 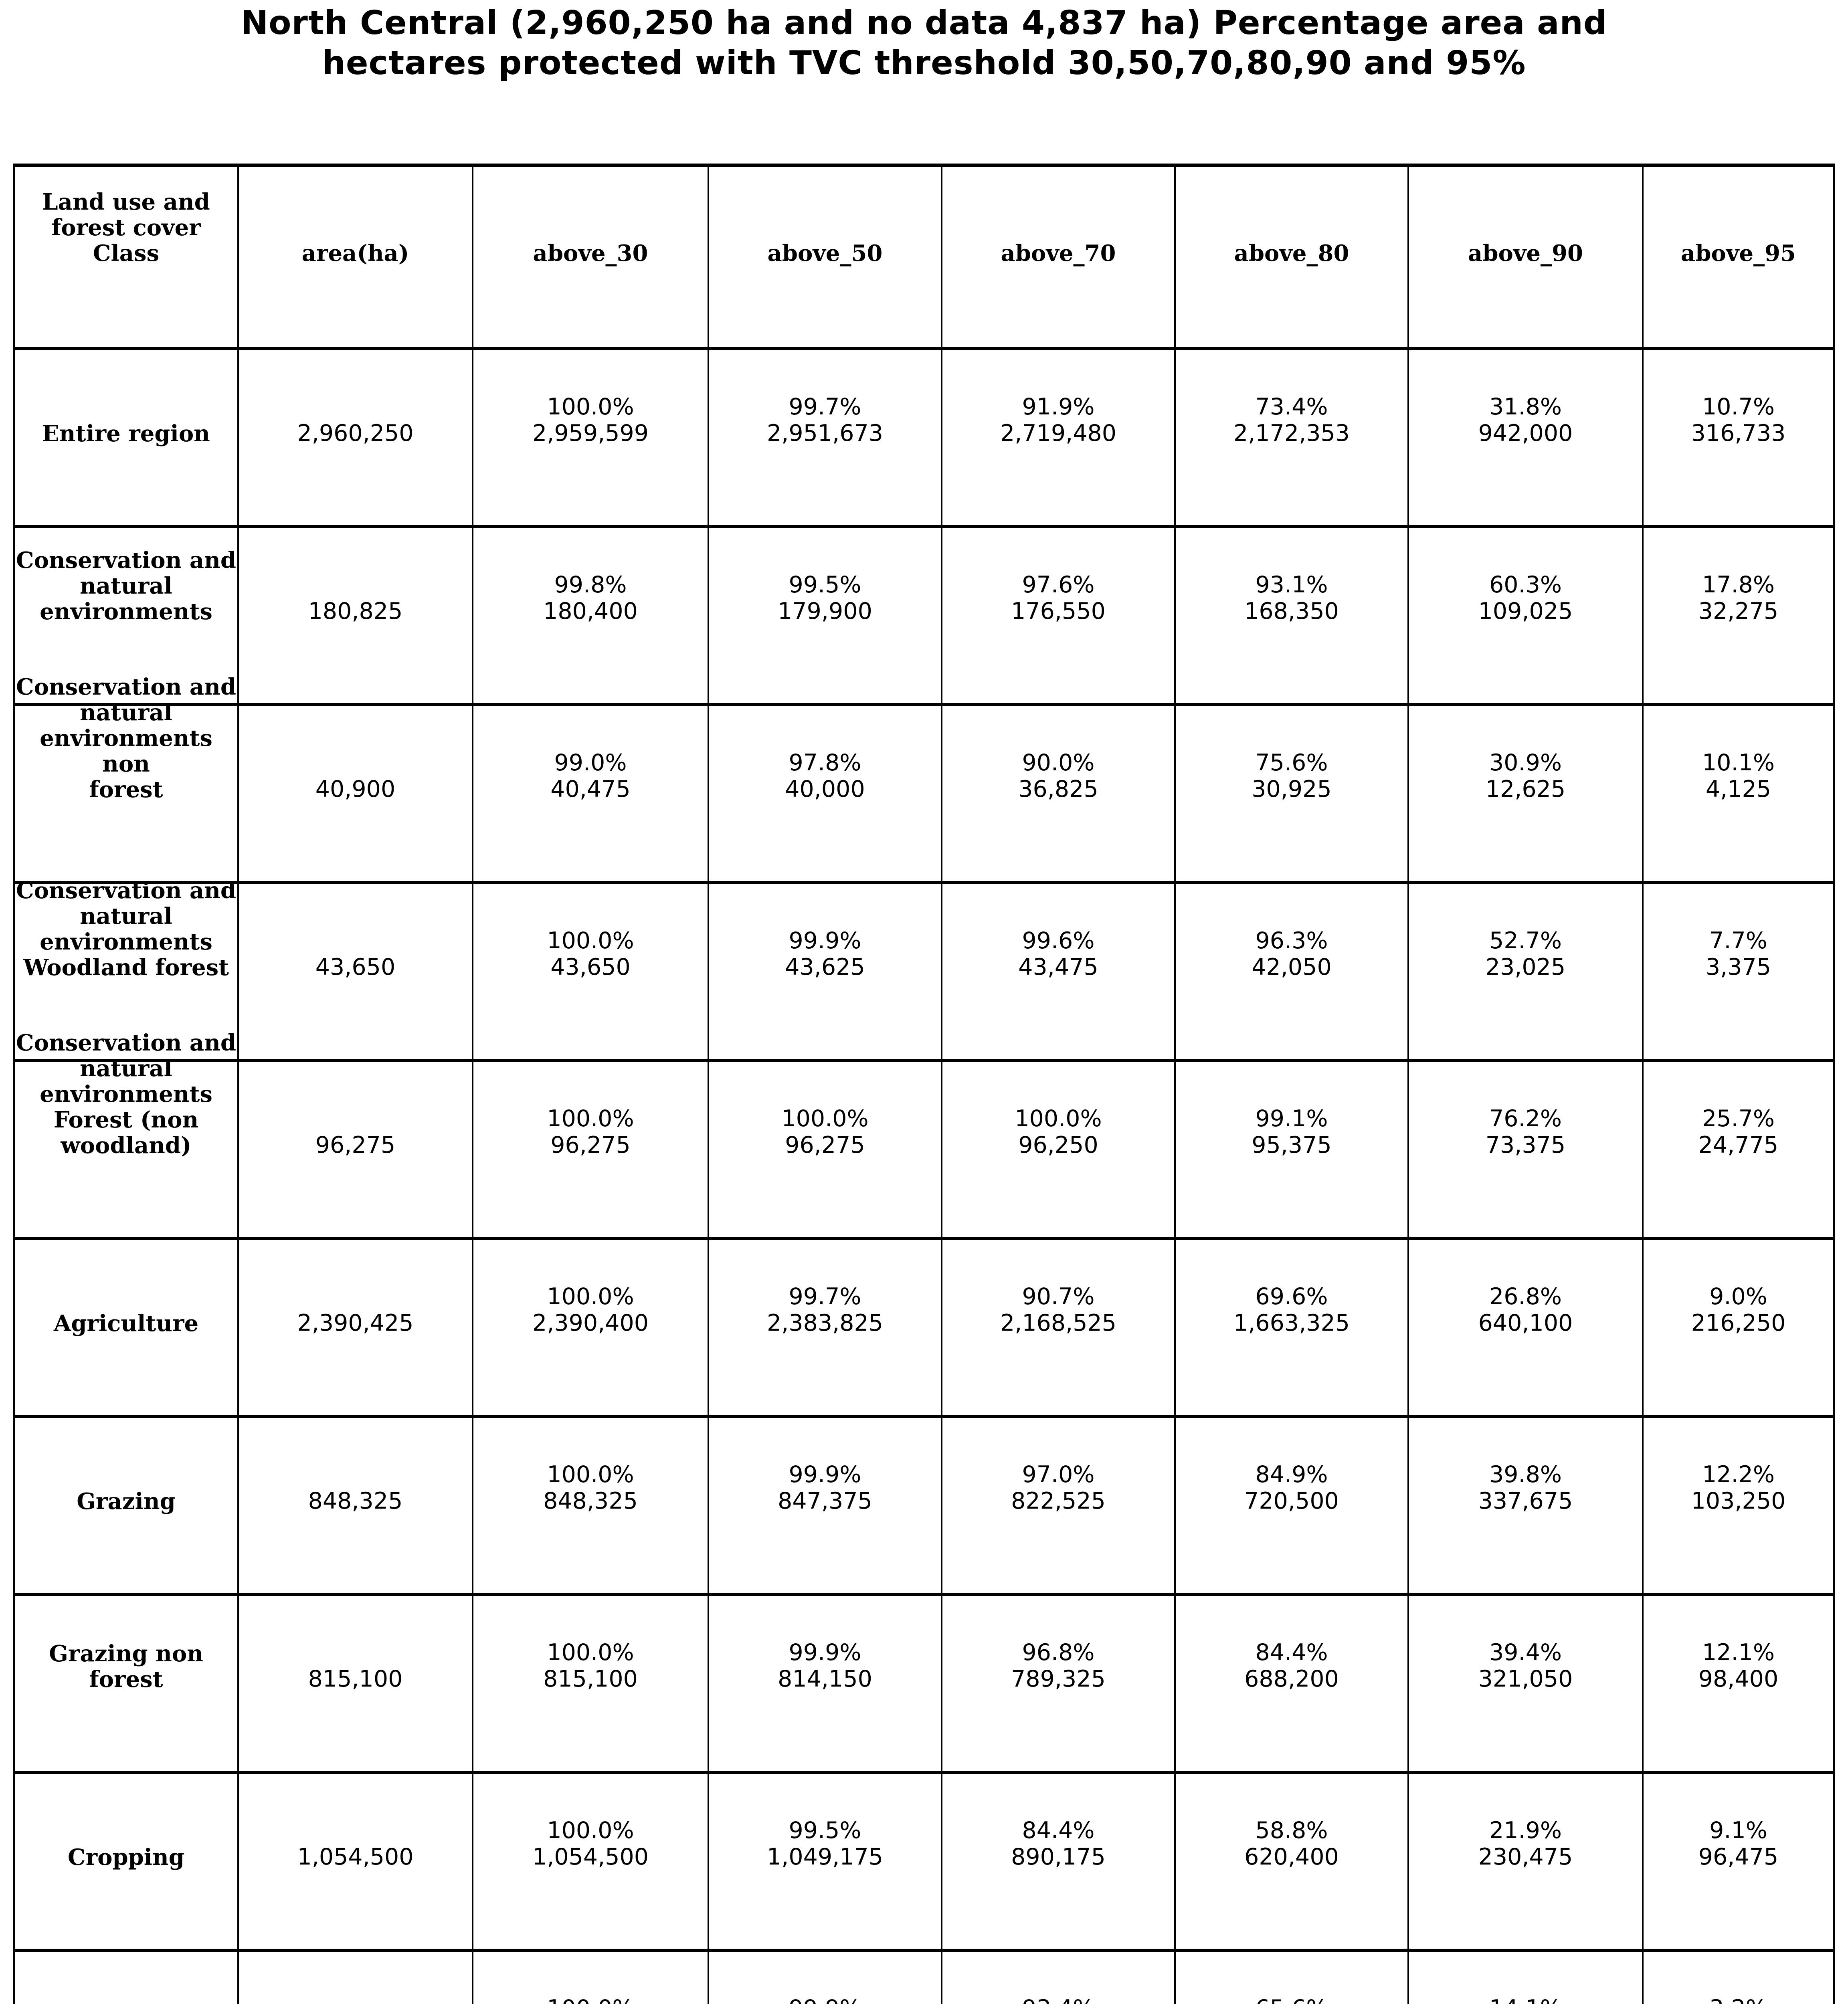 What do you see at coordinates (1058, 1297) in the screenshot?
I see `pct-value: 90.7%` at bounding box center [1058, 1297].